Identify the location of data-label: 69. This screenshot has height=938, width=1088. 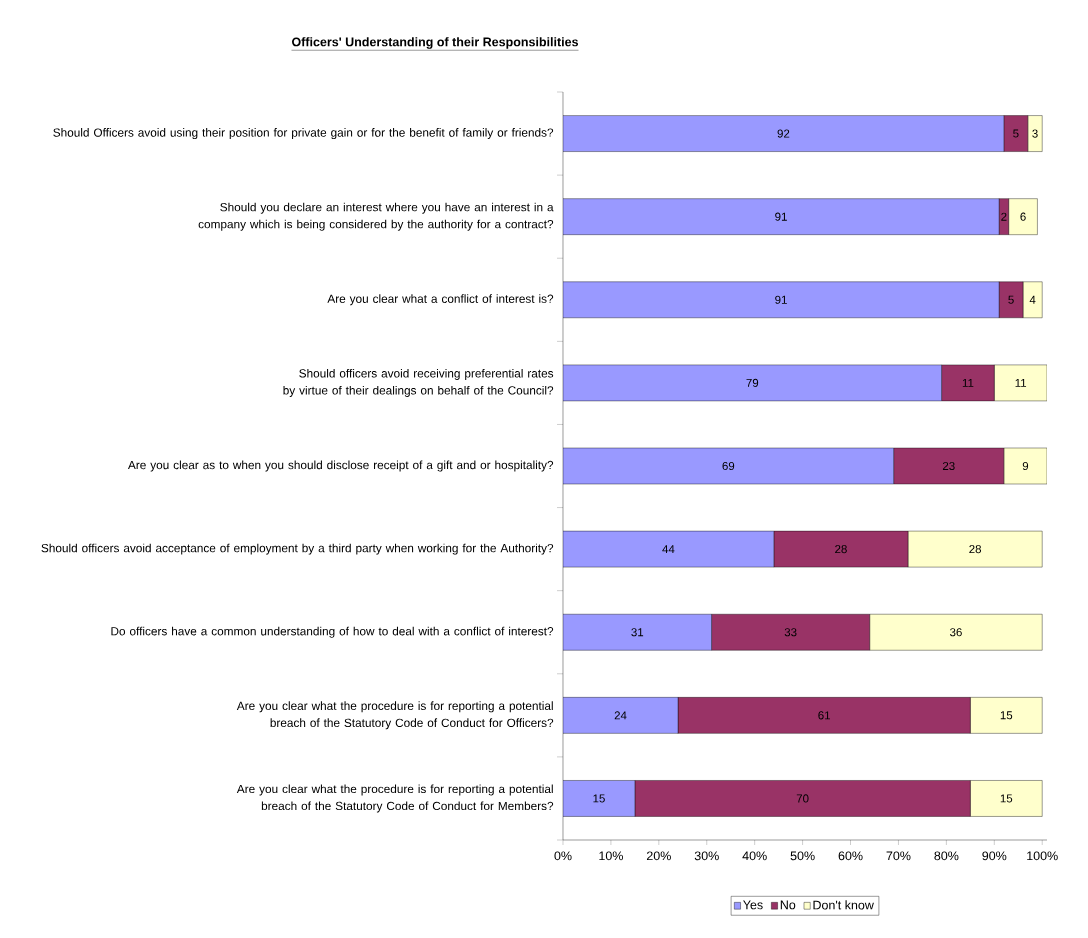
(728, 466).